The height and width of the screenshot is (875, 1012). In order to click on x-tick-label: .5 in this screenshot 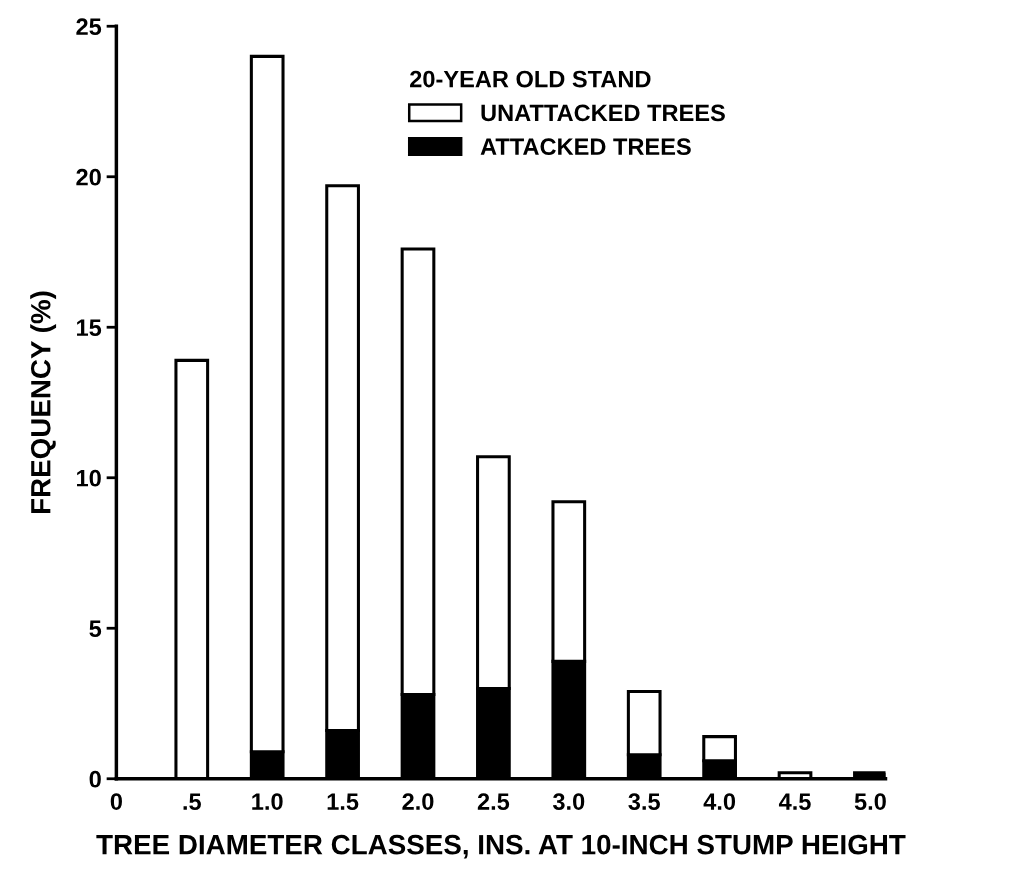, I will do `click(192, 801)`.